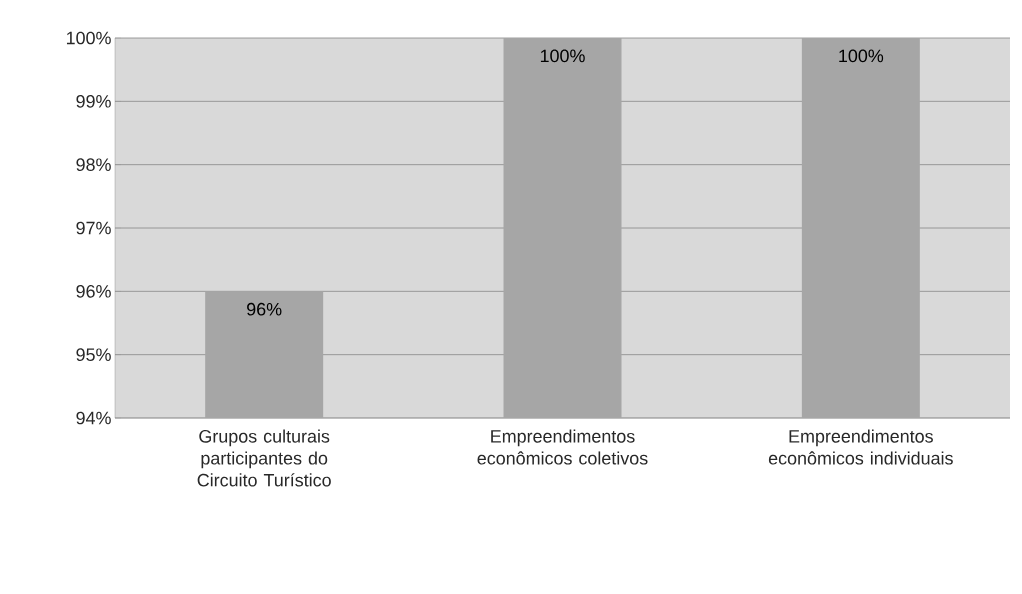 The width and height of the screenshot is (1022, 594). Describe the element at coordinates (88, 38) in the screenshot. I see `y-tick-label: 100%` at that location.